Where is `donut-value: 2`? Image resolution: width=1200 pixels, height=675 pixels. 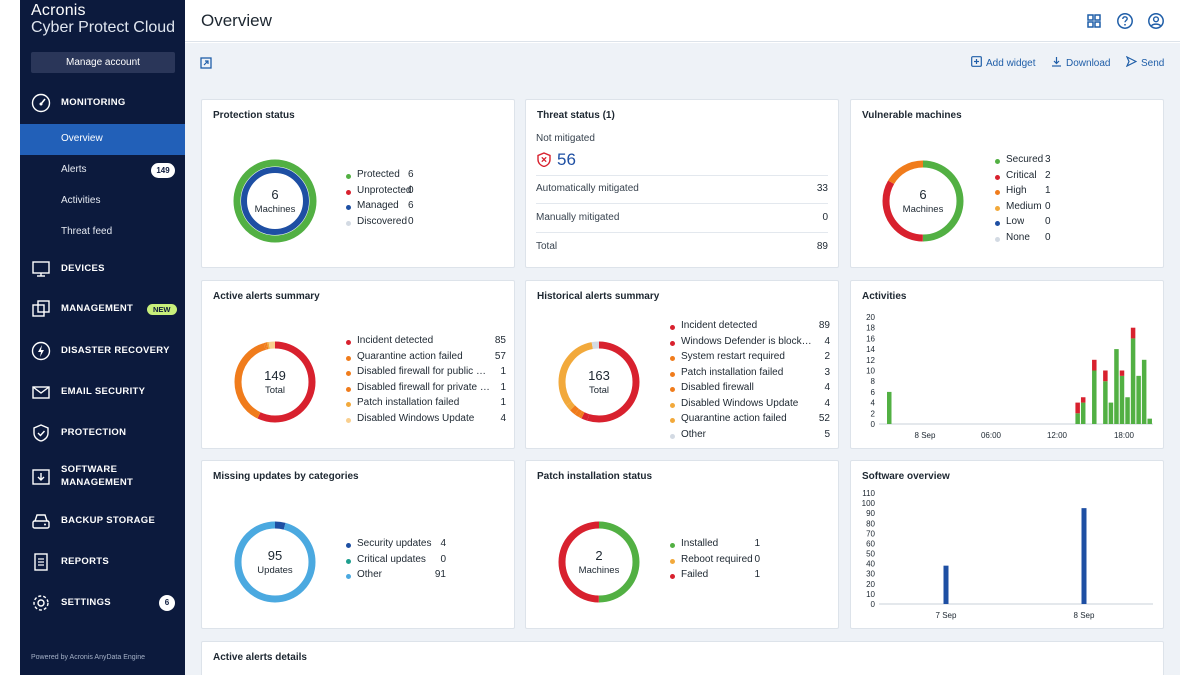
donut-value: 2 is located at coordinates (599, 555).